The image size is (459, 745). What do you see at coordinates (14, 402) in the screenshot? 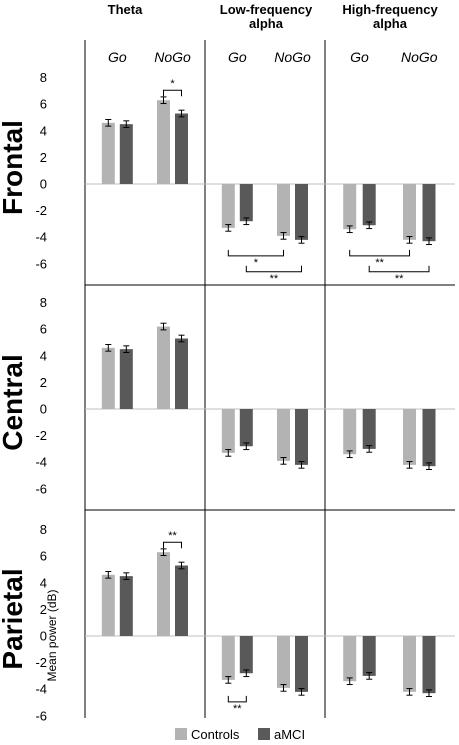
I see `region-label: Central` at bounding box center [14, 402].